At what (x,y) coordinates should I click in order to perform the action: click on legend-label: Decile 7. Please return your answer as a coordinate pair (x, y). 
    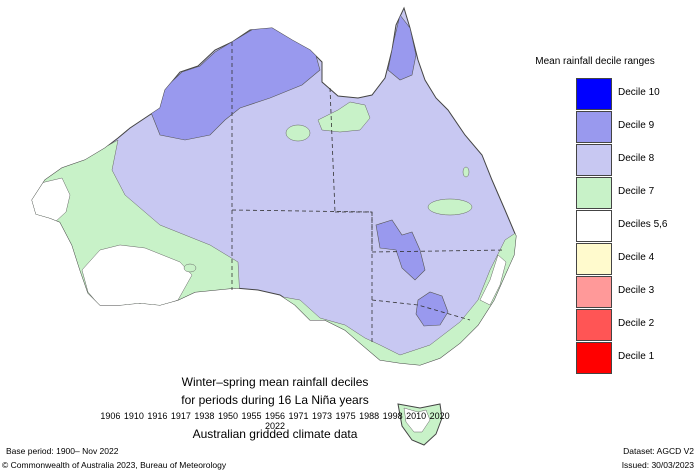
    Looking at the image, I should click on (636, 191).